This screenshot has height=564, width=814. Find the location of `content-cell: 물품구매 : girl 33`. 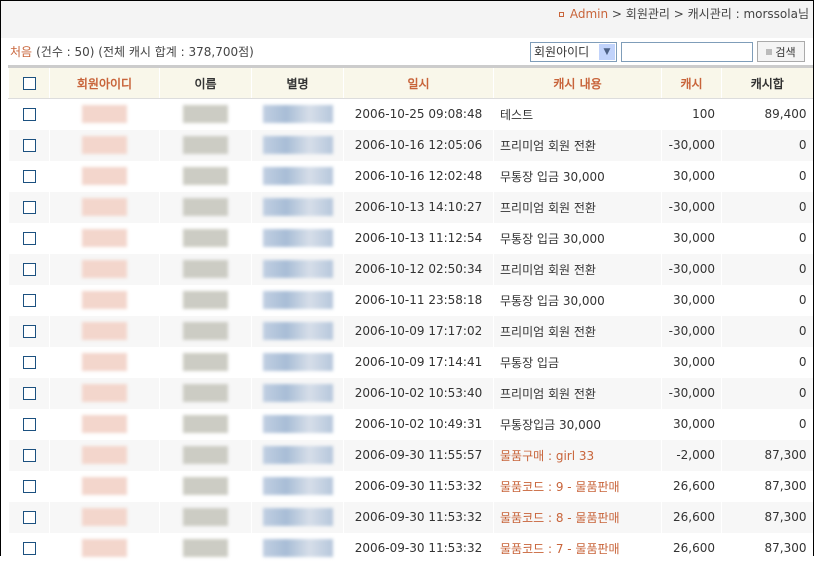

content-cell: 물품구매 : girl 33 is located at coordinates (577, 455).